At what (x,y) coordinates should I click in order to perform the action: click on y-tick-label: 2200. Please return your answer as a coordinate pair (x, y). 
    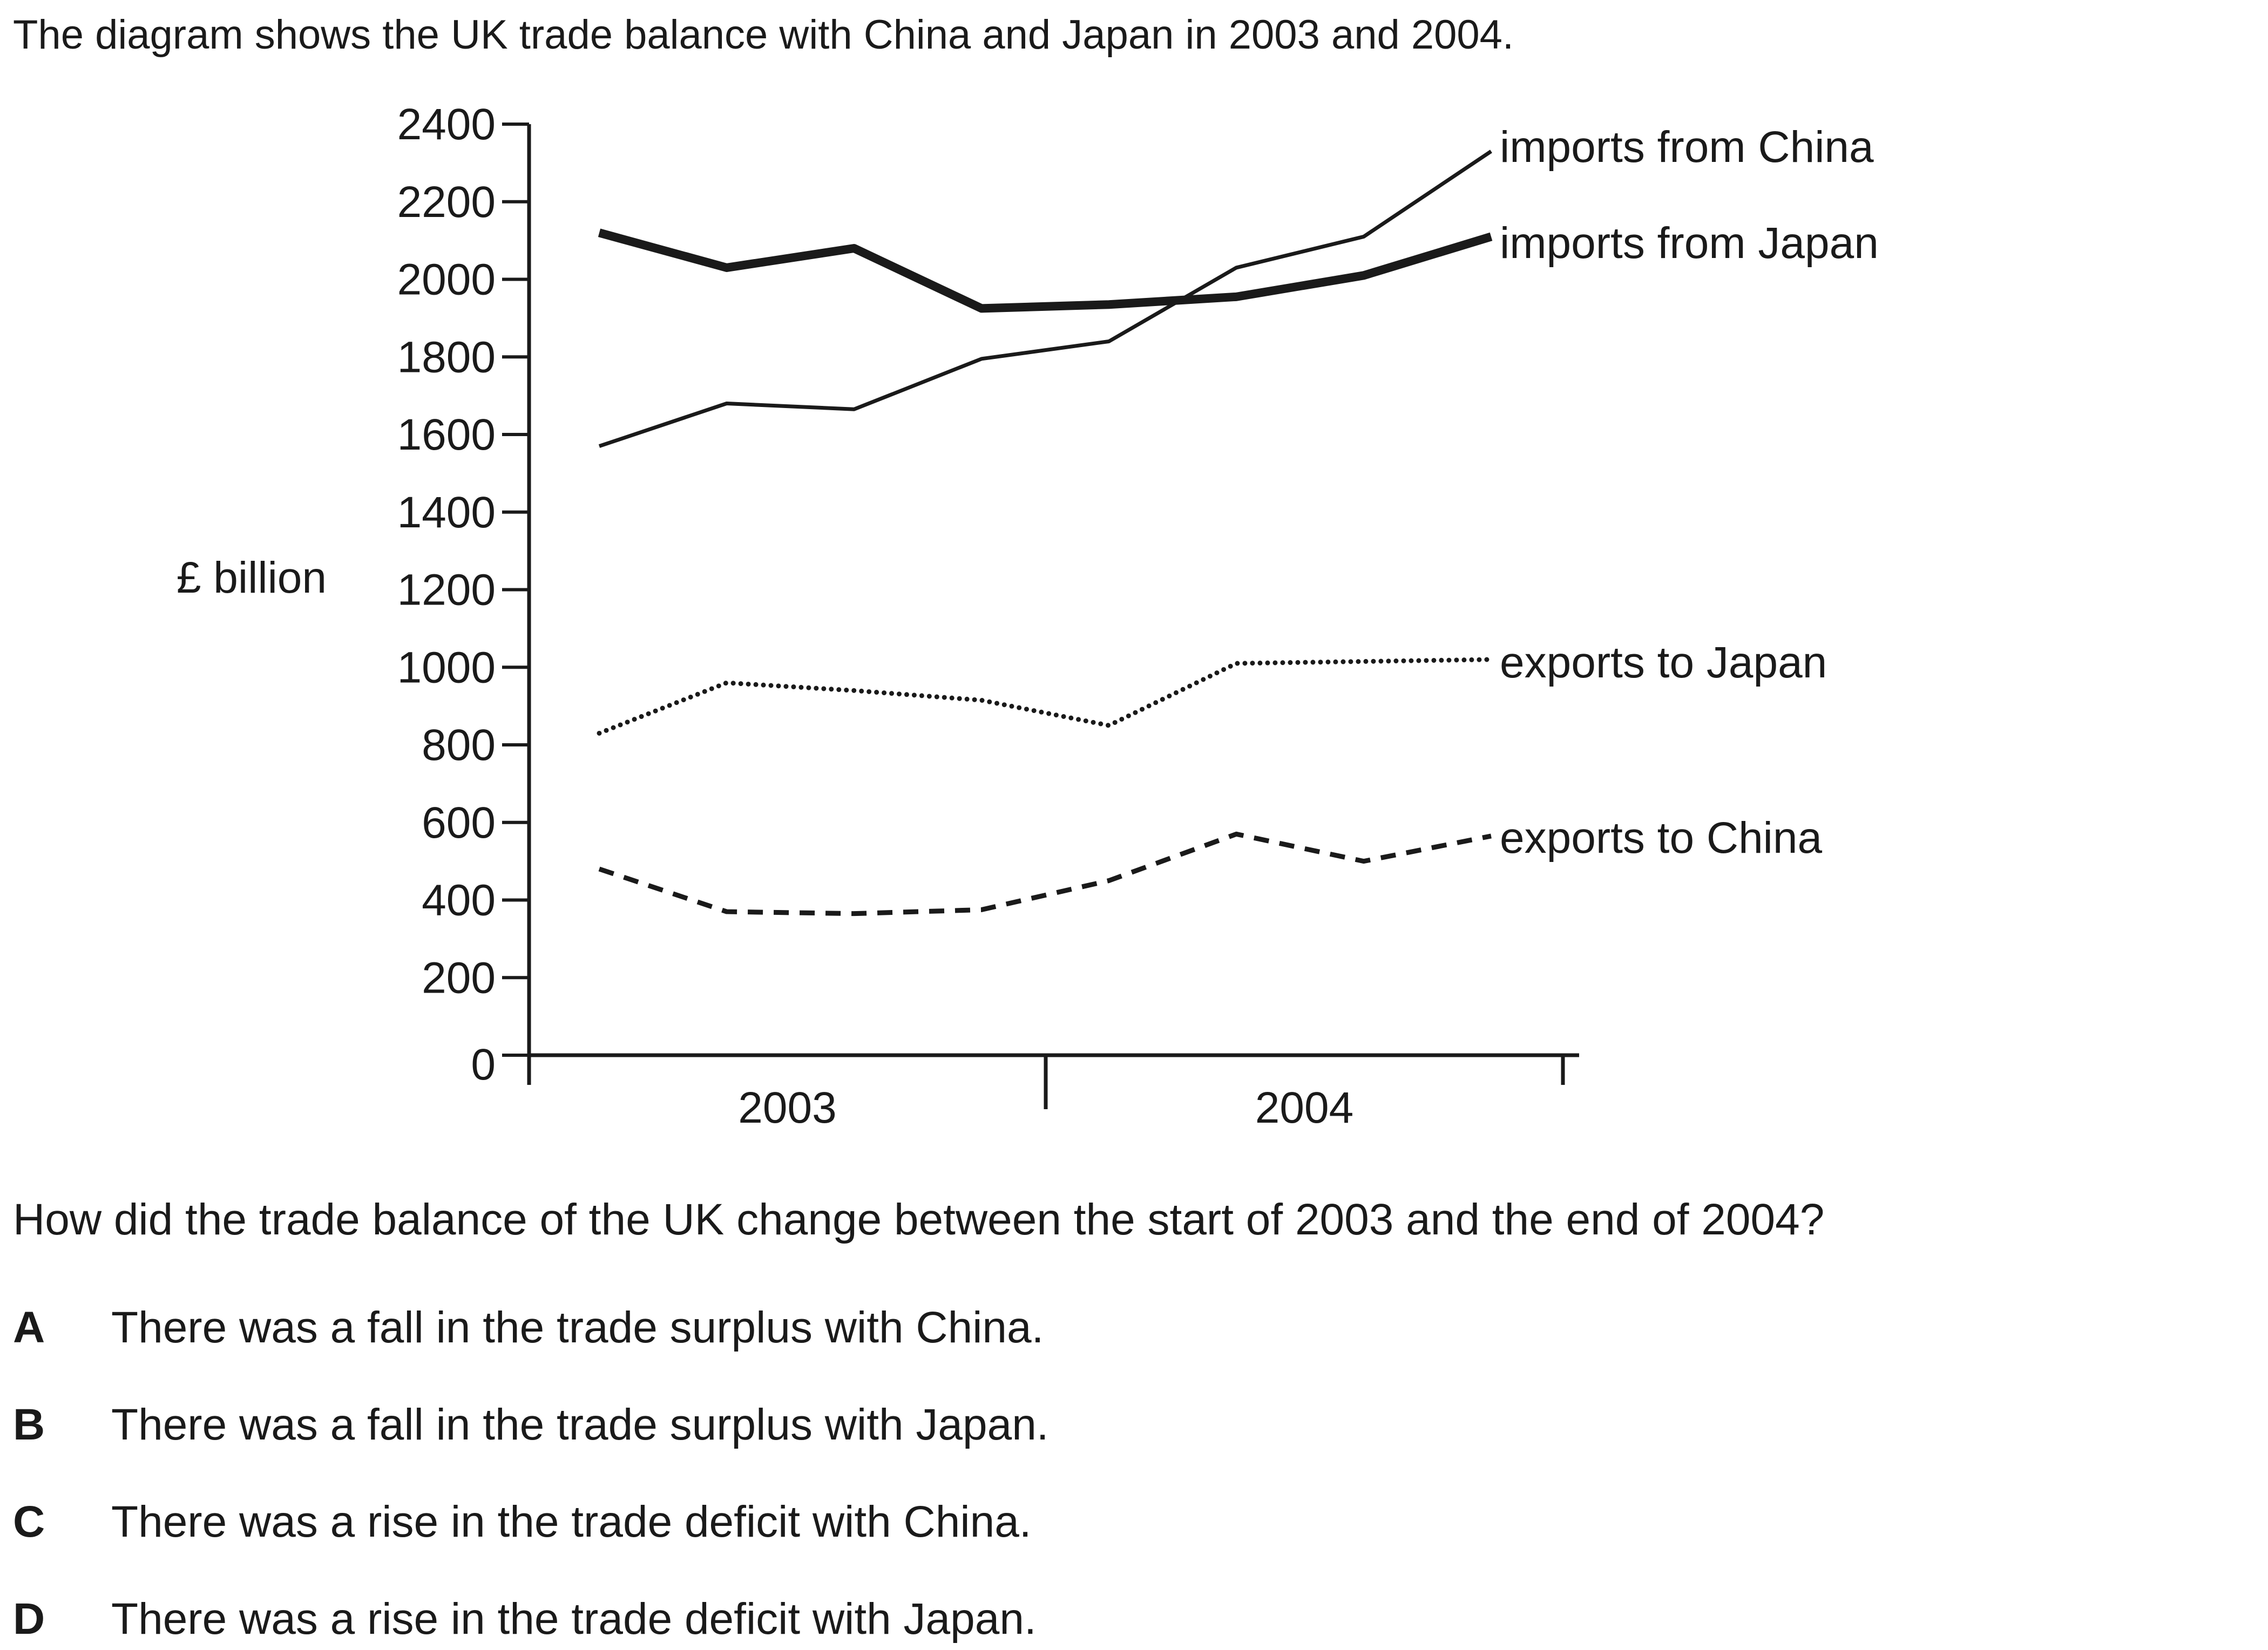
    Looking at the image, I should click on (446, 203).